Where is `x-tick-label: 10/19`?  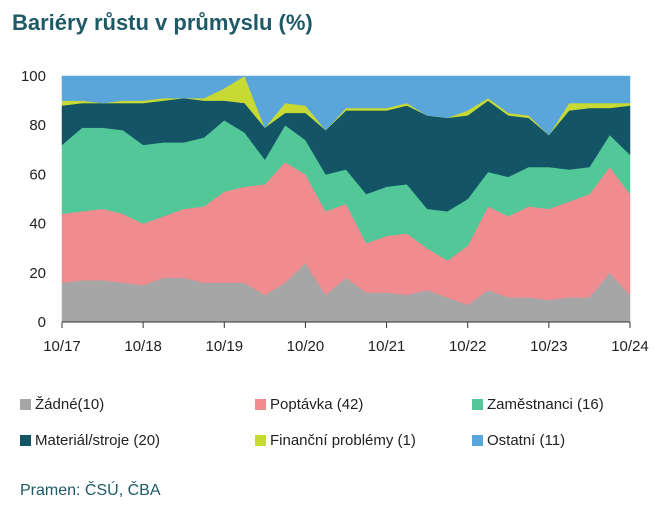 x-tick-label: 10/19 is located at coordinates (225, 346).